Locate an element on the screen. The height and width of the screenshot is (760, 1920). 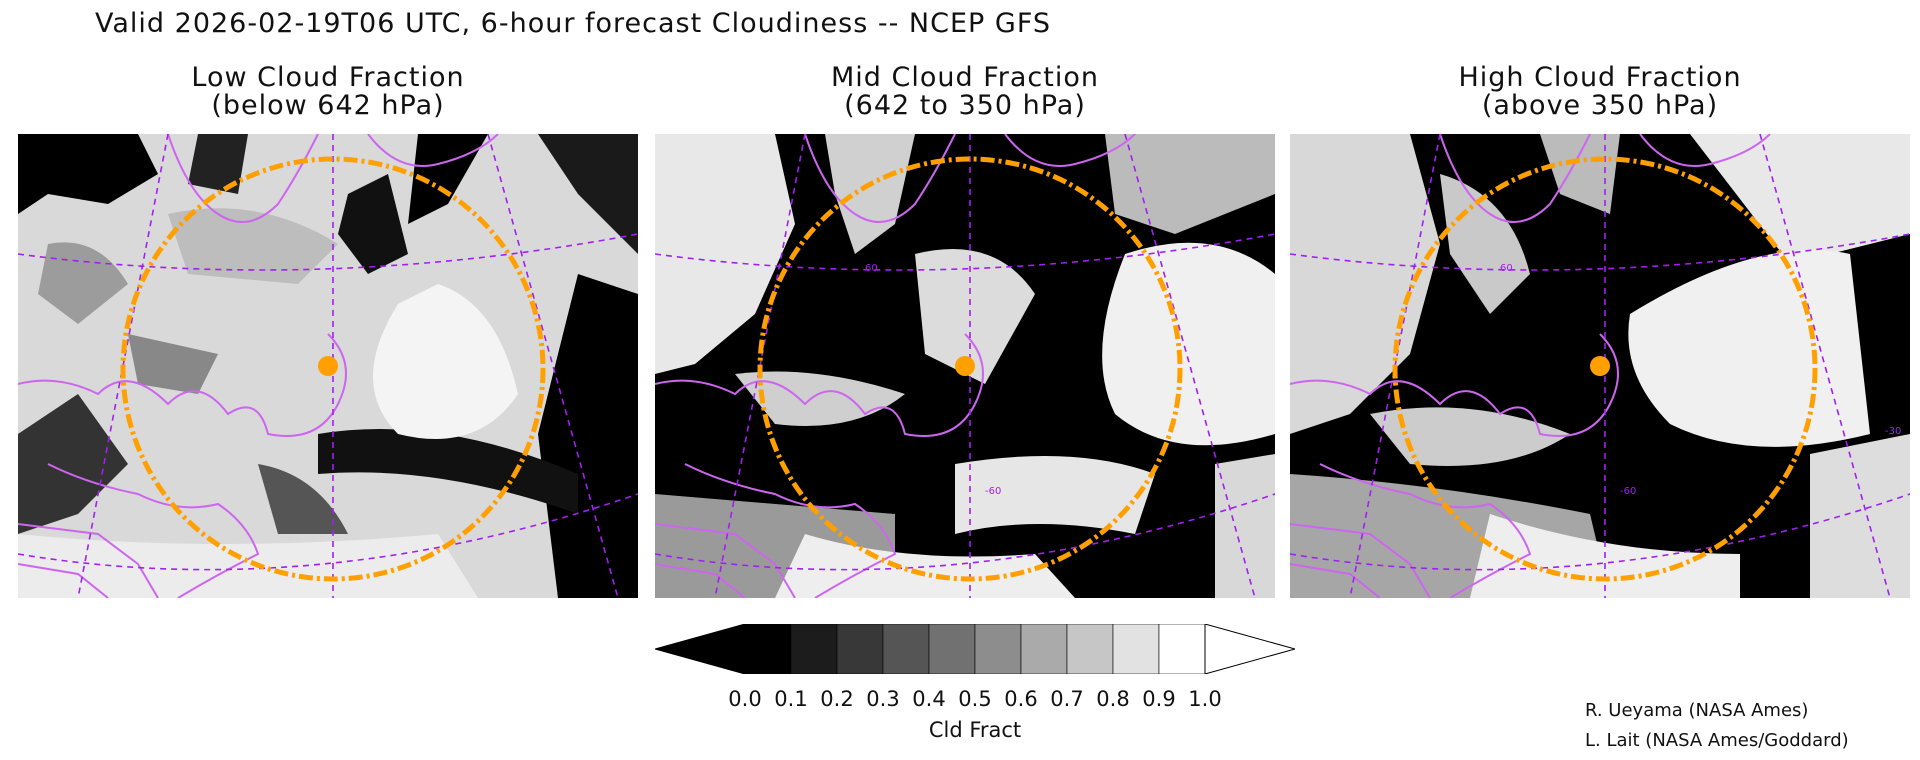
colorbar-tick-label: 0.2 is located at coordinates (837, 699).